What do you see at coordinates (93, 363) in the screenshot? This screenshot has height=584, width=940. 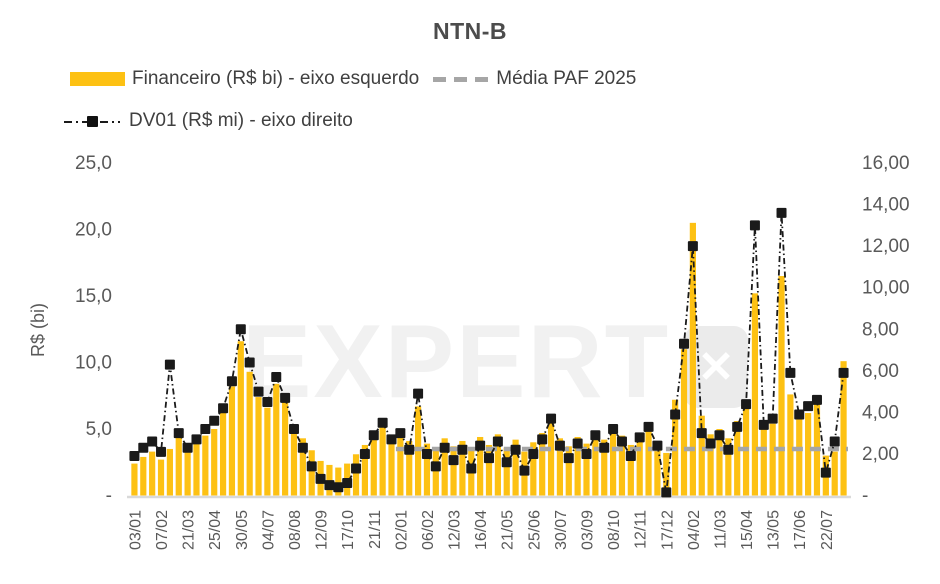 I see `y-left-tick-label: 10,0` at bounding box center [93, 363].